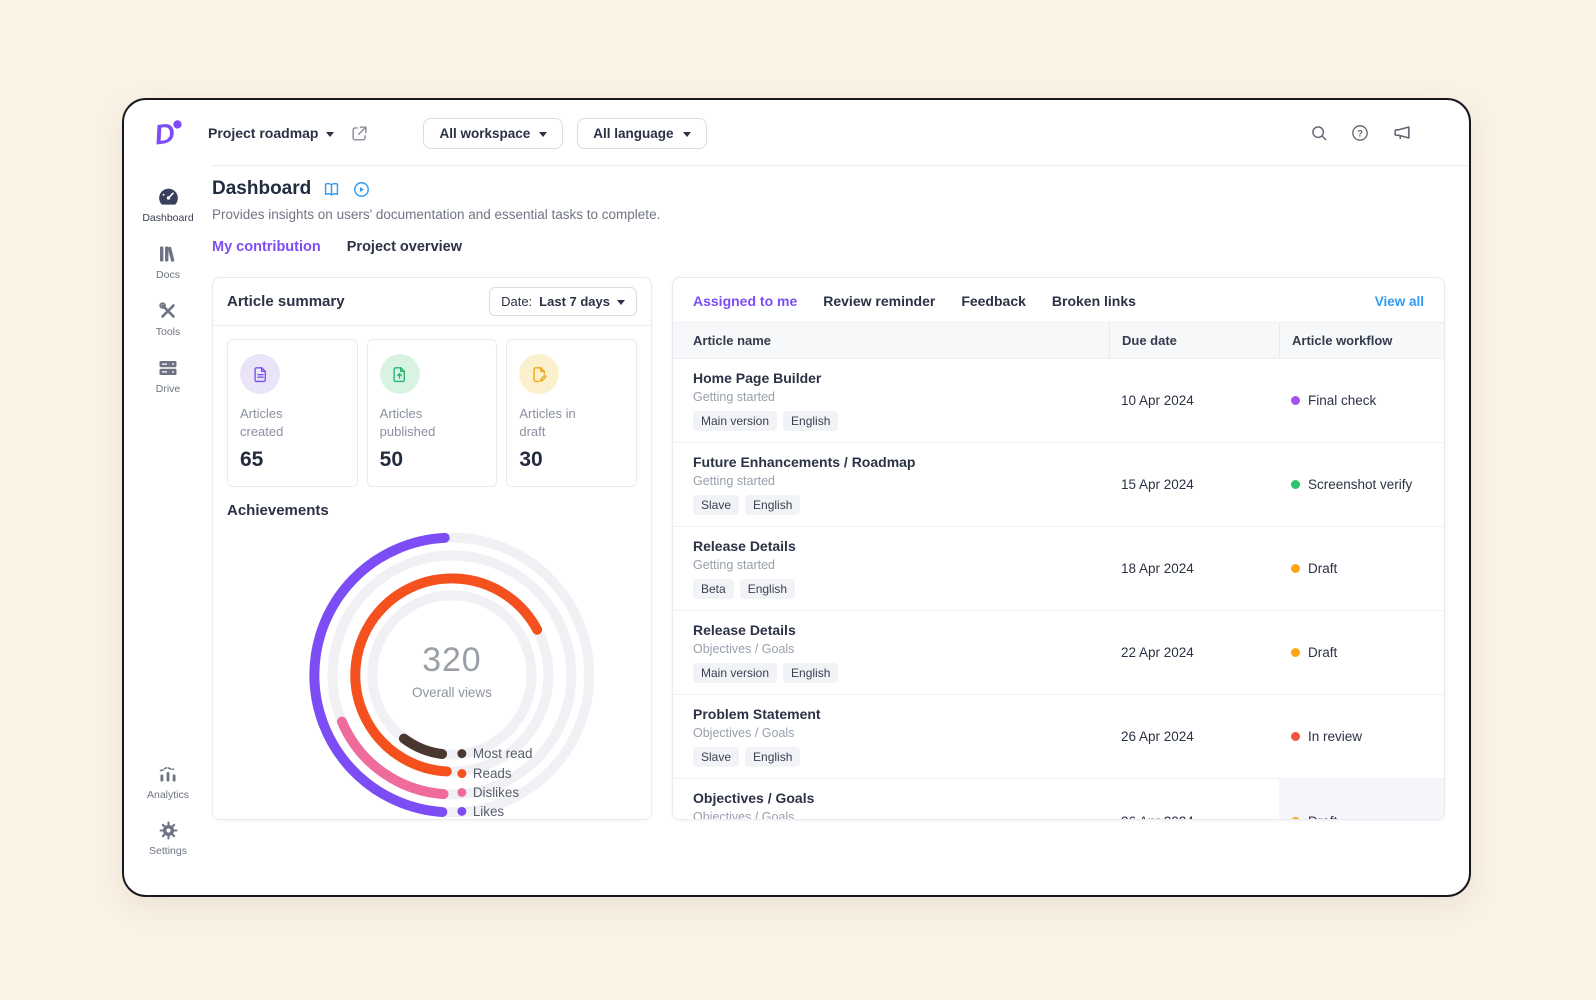  I want to click on sidebar-item-settings: Settings, so click(168, 838).